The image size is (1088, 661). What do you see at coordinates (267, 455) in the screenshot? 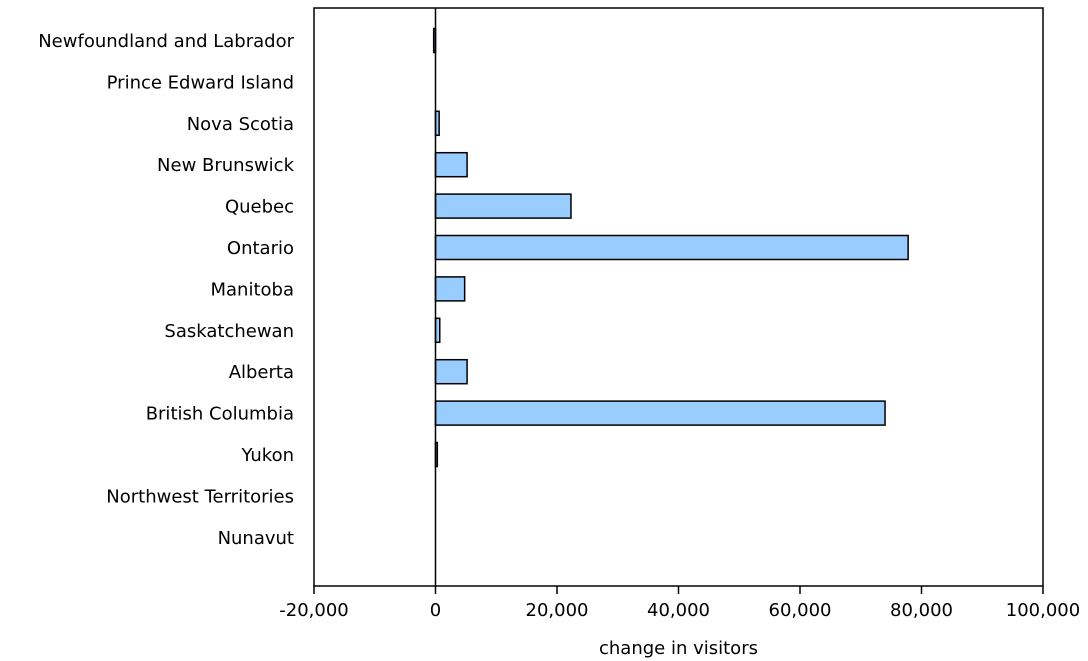
I see `category-label-yukon: Yukon` at bounding box center [267, 455].